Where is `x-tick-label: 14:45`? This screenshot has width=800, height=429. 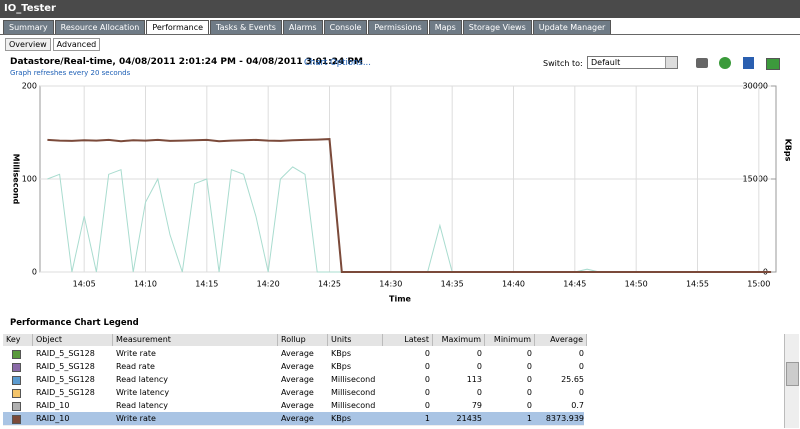
x-tick-label: 14:45 is located at coordinates (574, 284).